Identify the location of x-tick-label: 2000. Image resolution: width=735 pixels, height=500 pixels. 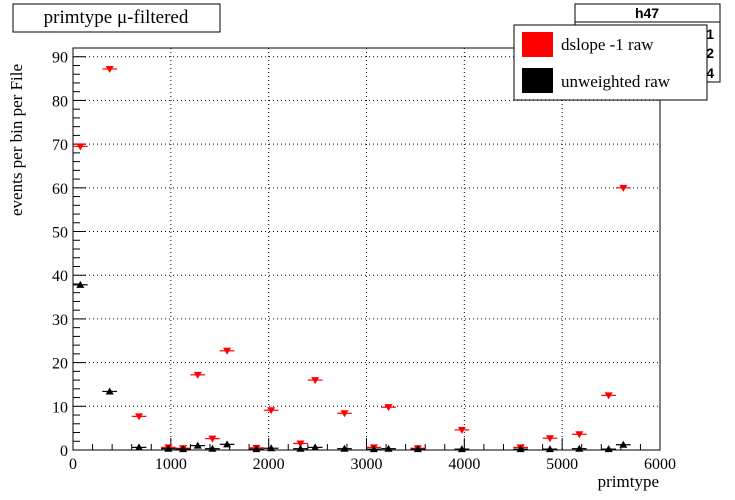
(269, 464).